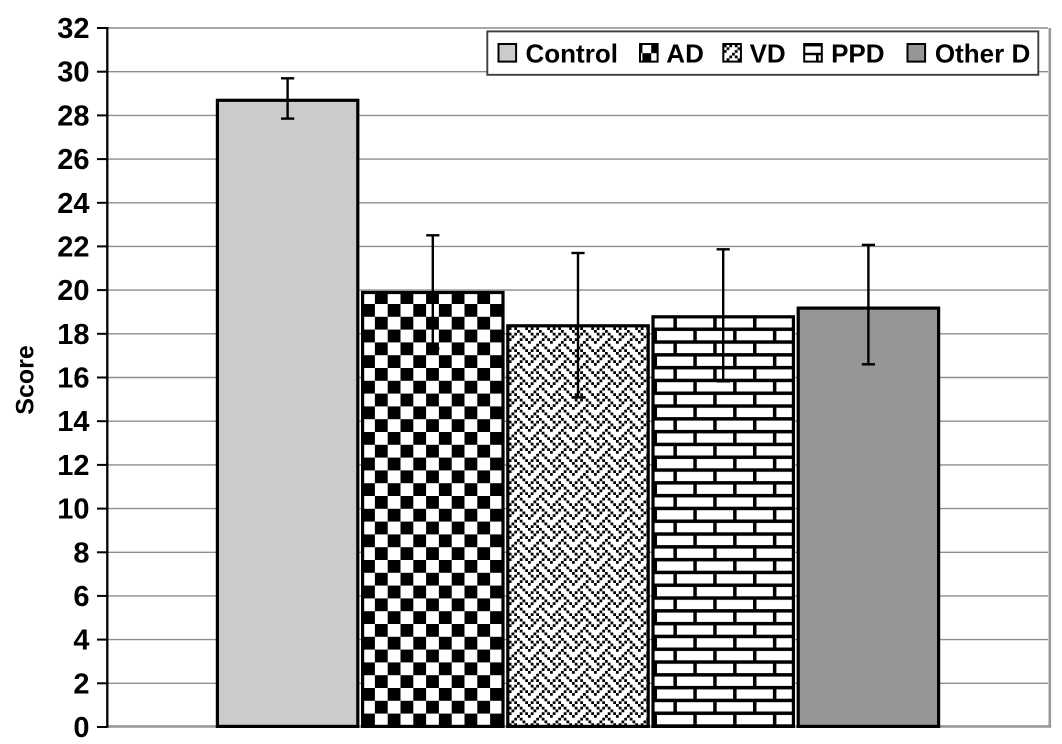  Describe the element at coordinates (73, 160) in the screenshot. I see `svg-text: 26` at that location.